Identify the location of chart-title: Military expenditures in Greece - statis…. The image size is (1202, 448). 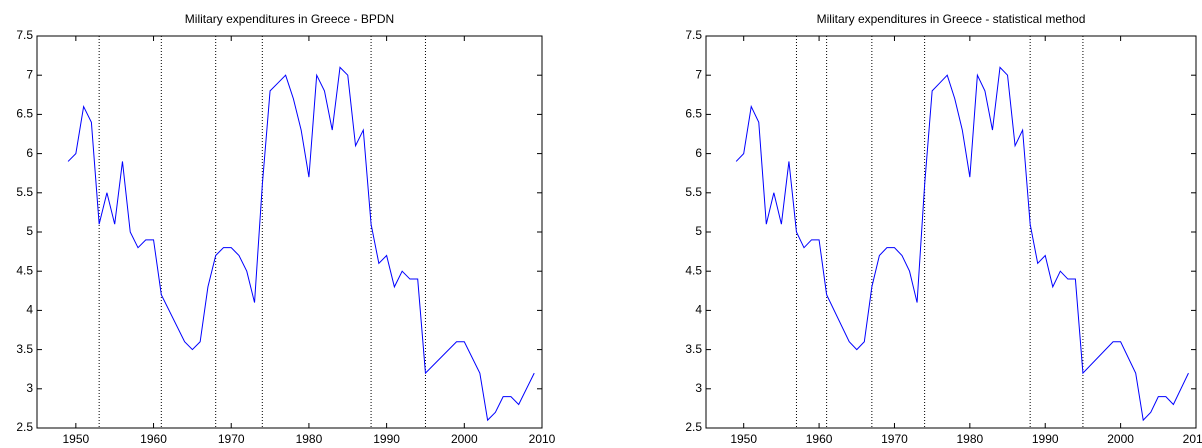
(951, 19).